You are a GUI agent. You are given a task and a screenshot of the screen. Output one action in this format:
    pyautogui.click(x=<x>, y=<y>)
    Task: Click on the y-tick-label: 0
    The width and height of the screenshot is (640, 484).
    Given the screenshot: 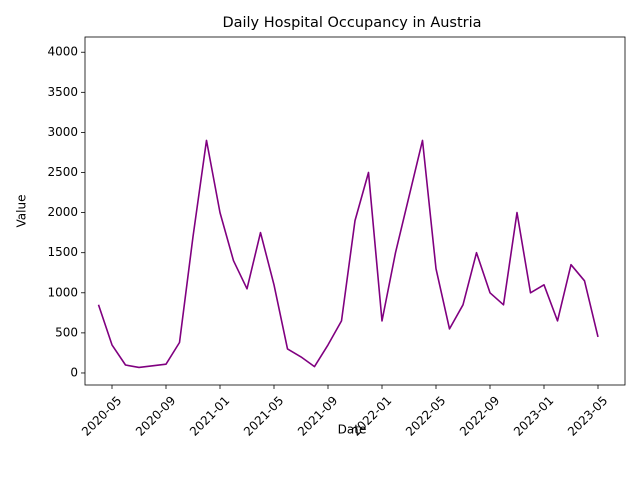 What is the action you would take?
    pyautogui.click(x=74, y=372)
    